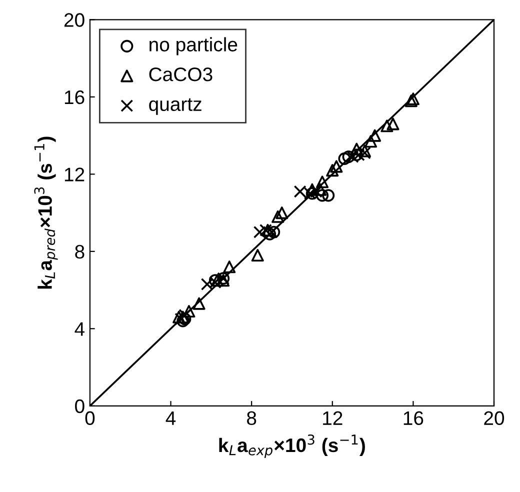  Describe the element at coordinates (332, 418) in the screenshot. I see `x-tick-label: 12` at that location.